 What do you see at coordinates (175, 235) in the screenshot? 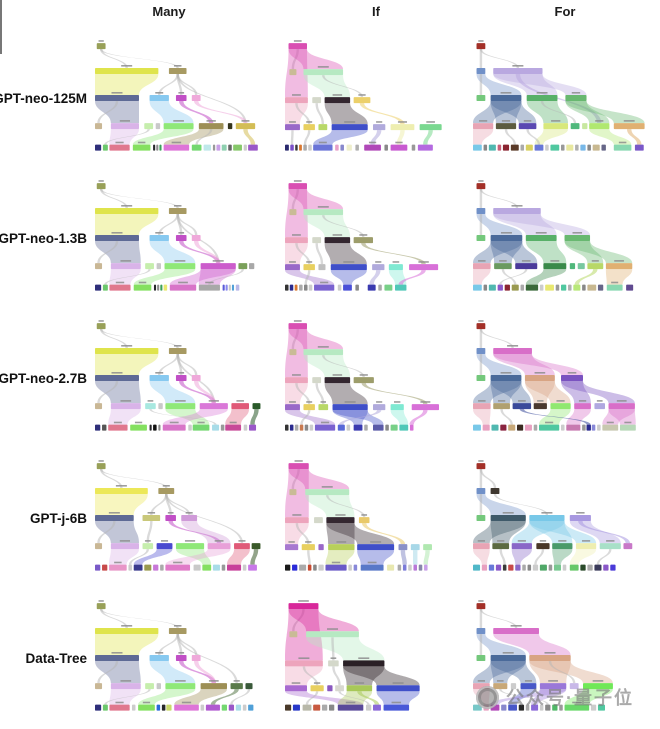
I see `sankey-gpt-neo-1-3b-many` at bounding box center [175, 235].